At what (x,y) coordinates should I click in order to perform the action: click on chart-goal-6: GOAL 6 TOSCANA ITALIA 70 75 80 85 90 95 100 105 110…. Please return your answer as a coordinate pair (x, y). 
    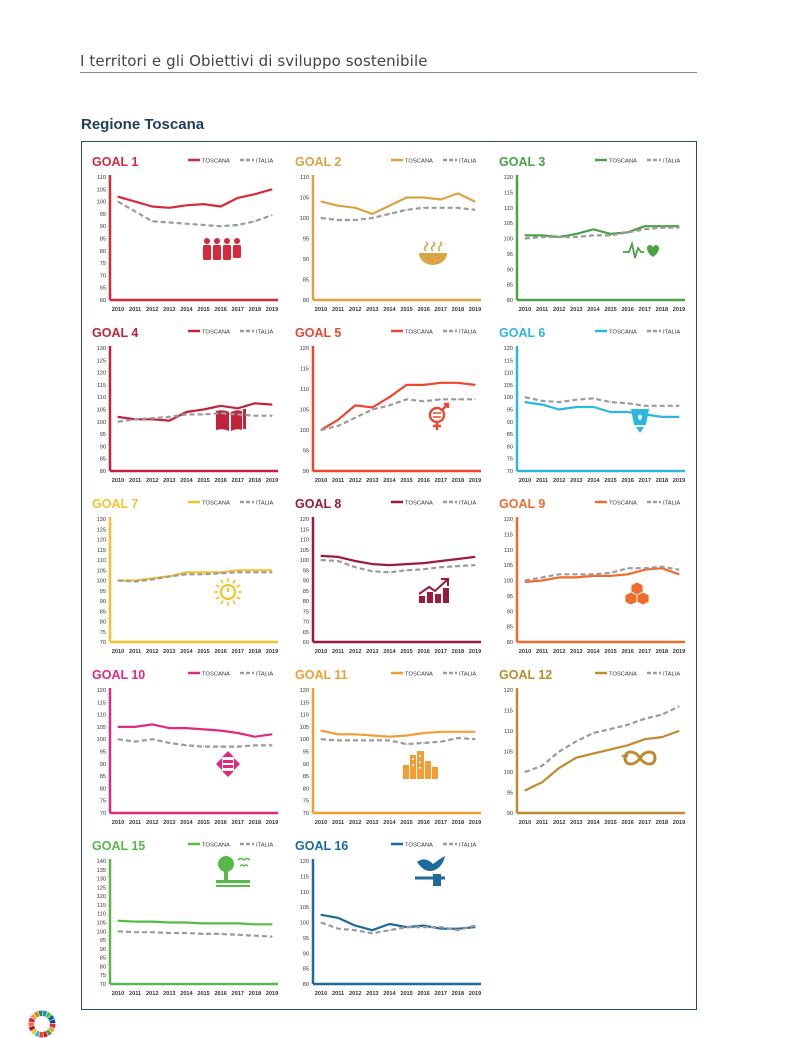
    Looking at the image, I should click on (592, 403).